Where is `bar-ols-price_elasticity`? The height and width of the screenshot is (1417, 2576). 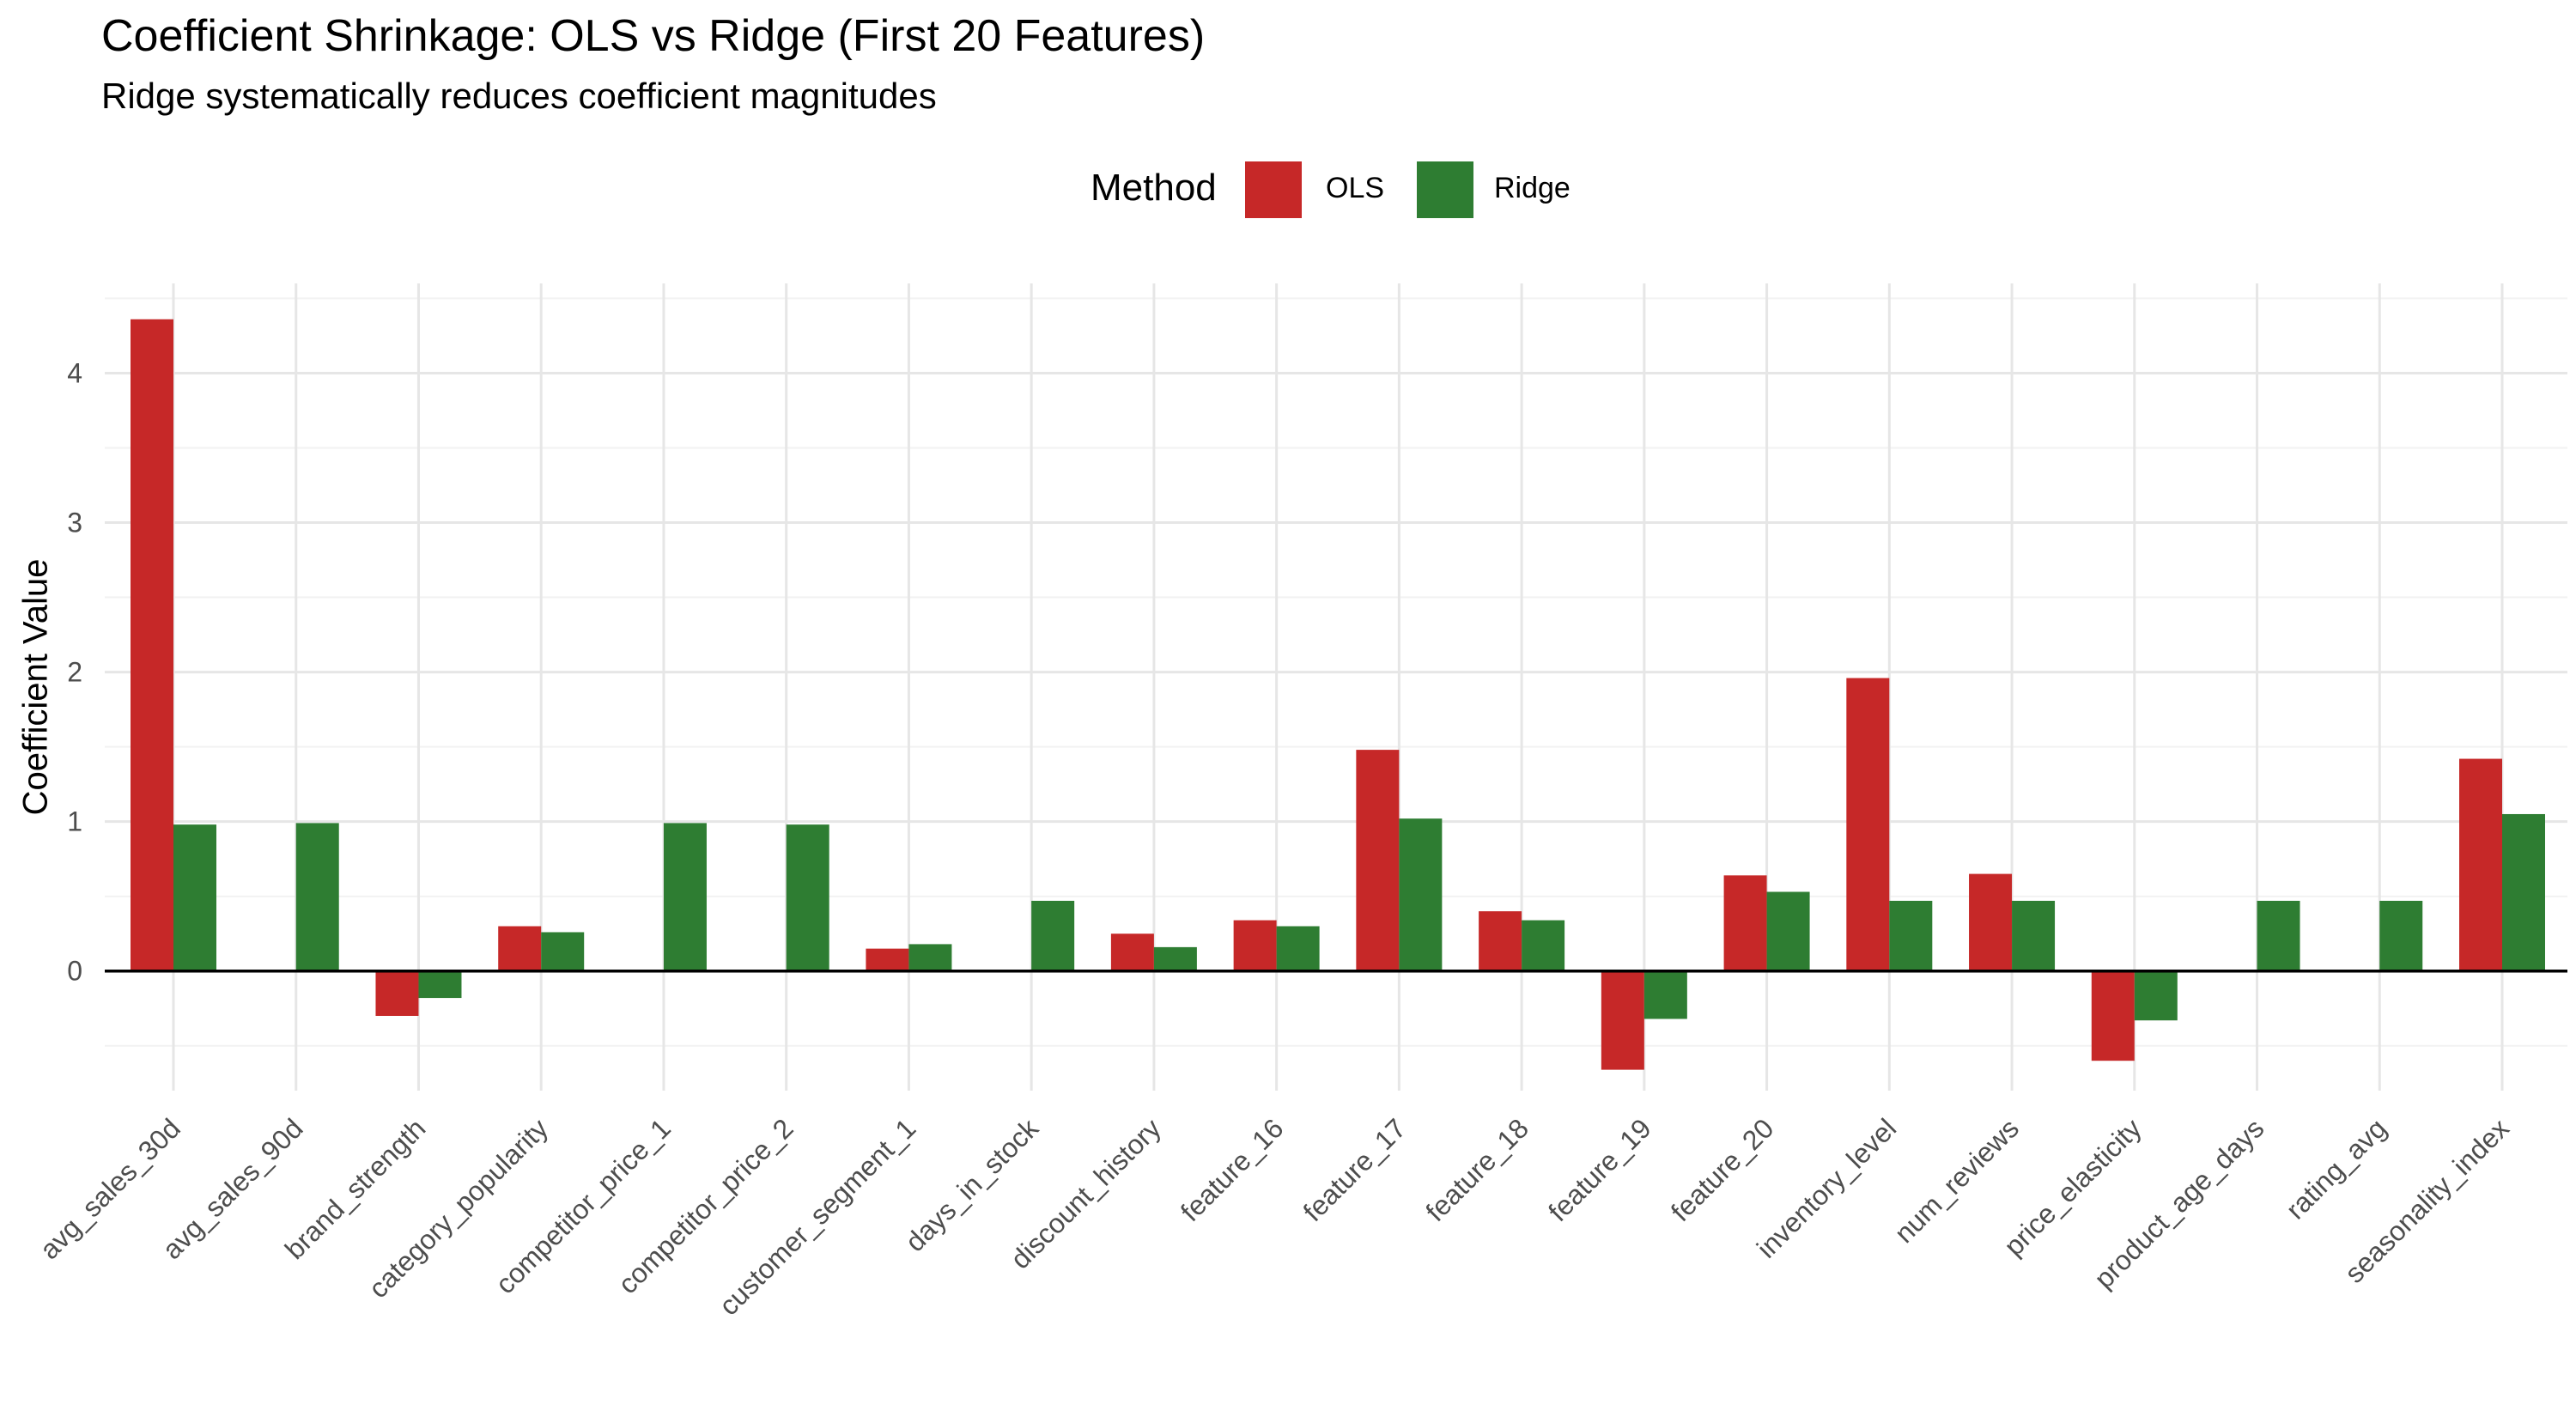
bar-ols-price_elasticity is located at coordinates (2113, 1016).